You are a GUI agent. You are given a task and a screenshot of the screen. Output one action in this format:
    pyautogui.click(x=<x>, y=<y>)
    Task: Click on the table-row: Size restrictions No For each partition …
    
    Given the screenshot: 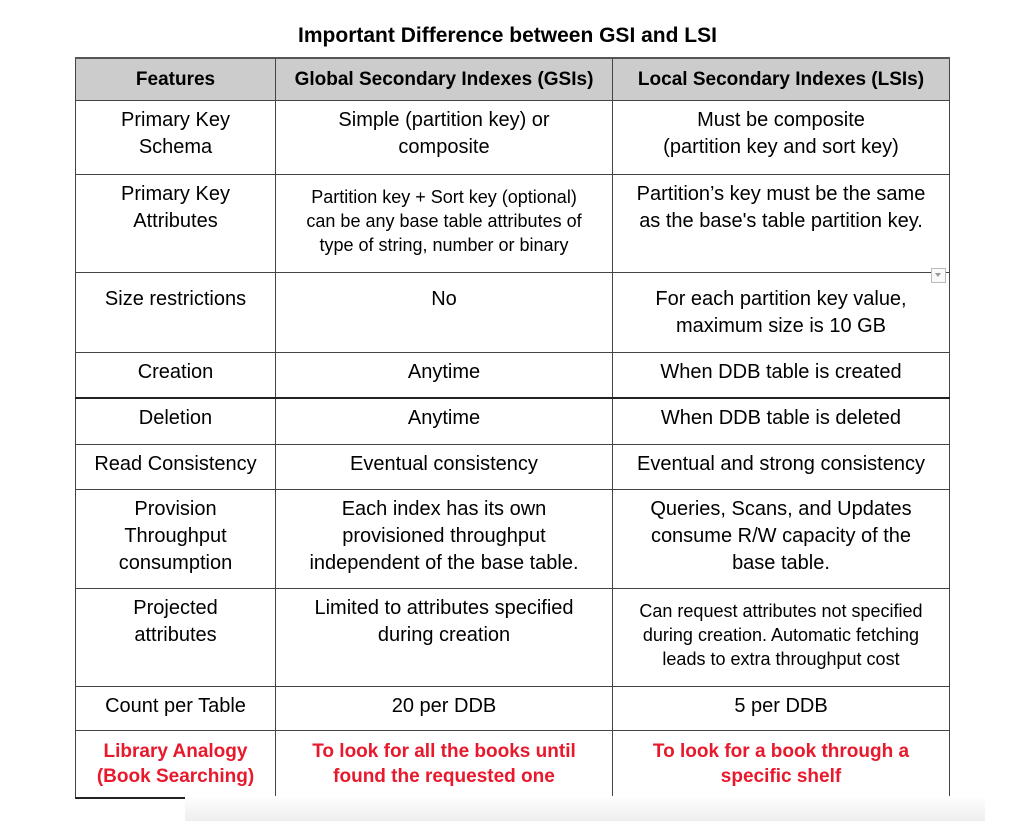 What is the action you would take?
    pyautogui.click(x=512, y=312)
    